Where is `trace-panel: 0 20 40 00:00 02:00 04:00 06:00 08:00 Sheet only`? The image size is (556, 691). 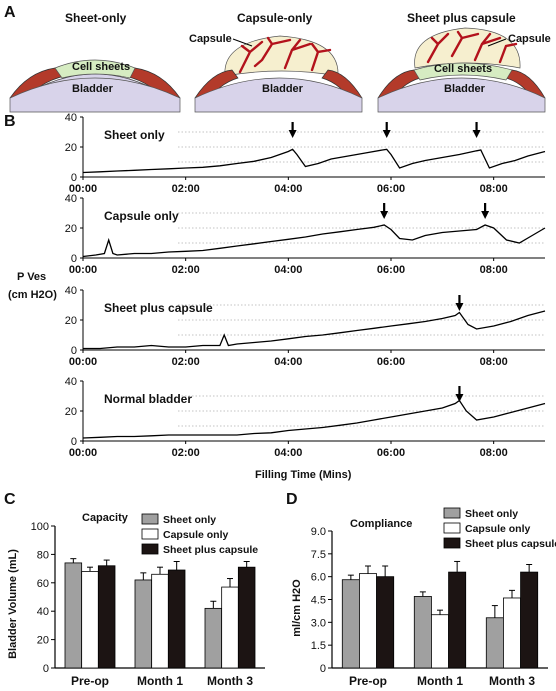 trace-panel: 0 20 40 00:00 02:00 04:00 06:00 08:00 Sheet only is located at coordinates (305, 153).